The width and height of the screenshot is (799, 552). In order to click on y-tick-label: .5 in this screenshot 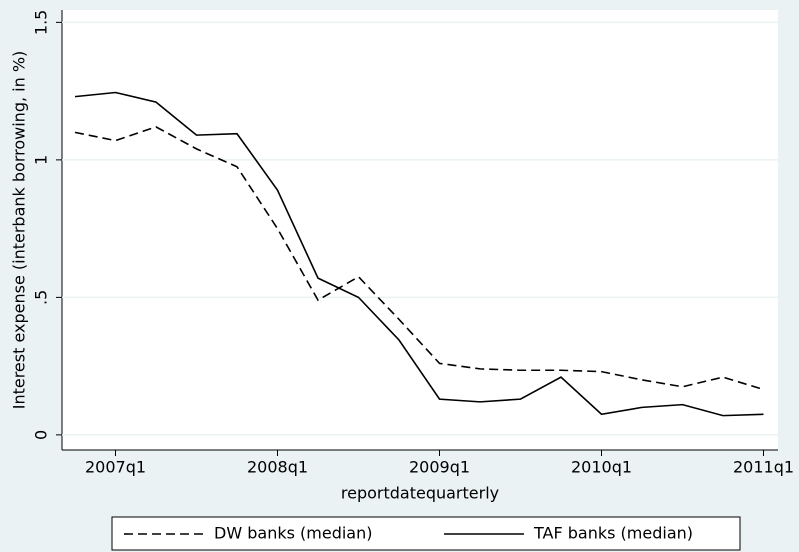, I will do `click(41, 297)`.